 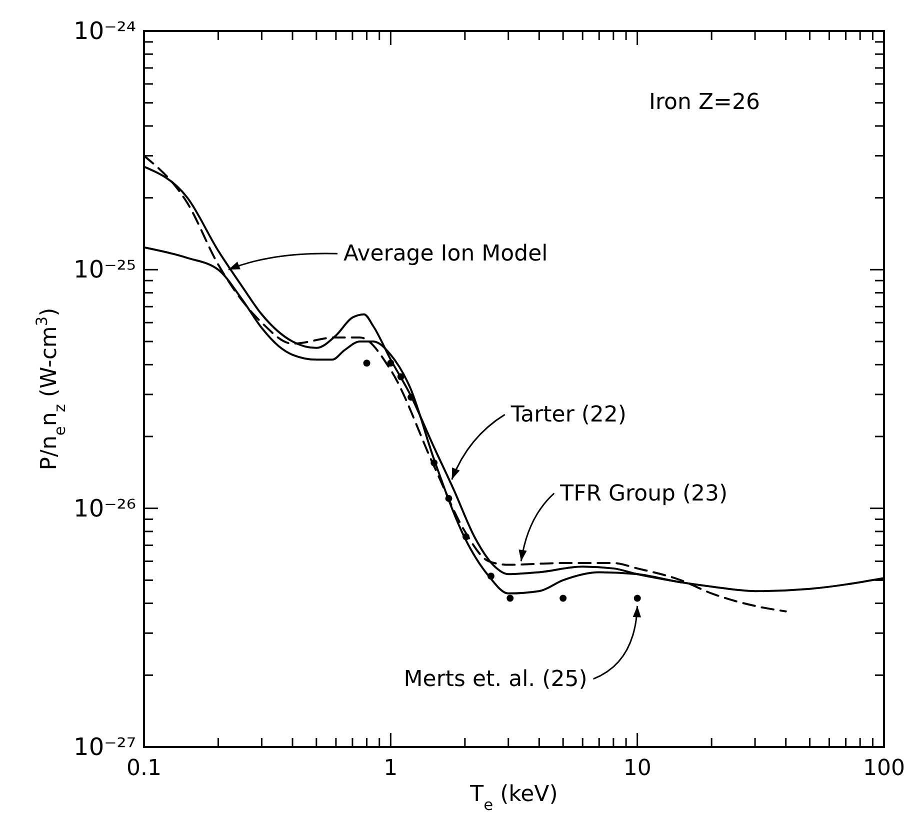 What do you see at coordinates (105, 508) in the screenshot?
I see `y-tick-label: 10⁻²⁶` at bounding box center [105, 508].